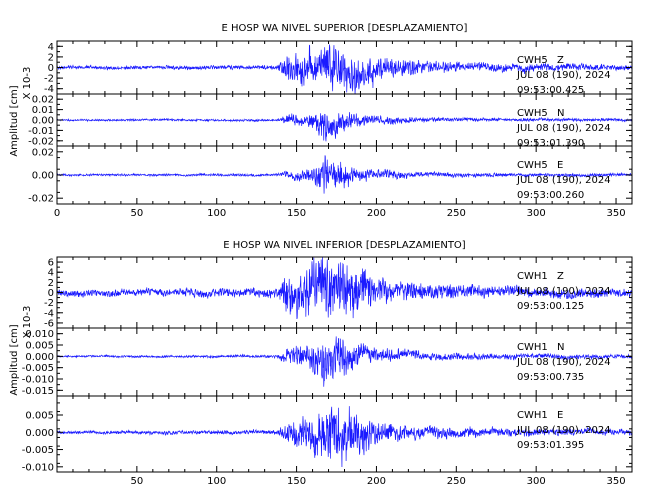 The height and width of the screenshot is (500, 650). Describe the element at coordinates (344, 174) in the screenshot. I see `waveform-trace-cwh5-e` at that location.